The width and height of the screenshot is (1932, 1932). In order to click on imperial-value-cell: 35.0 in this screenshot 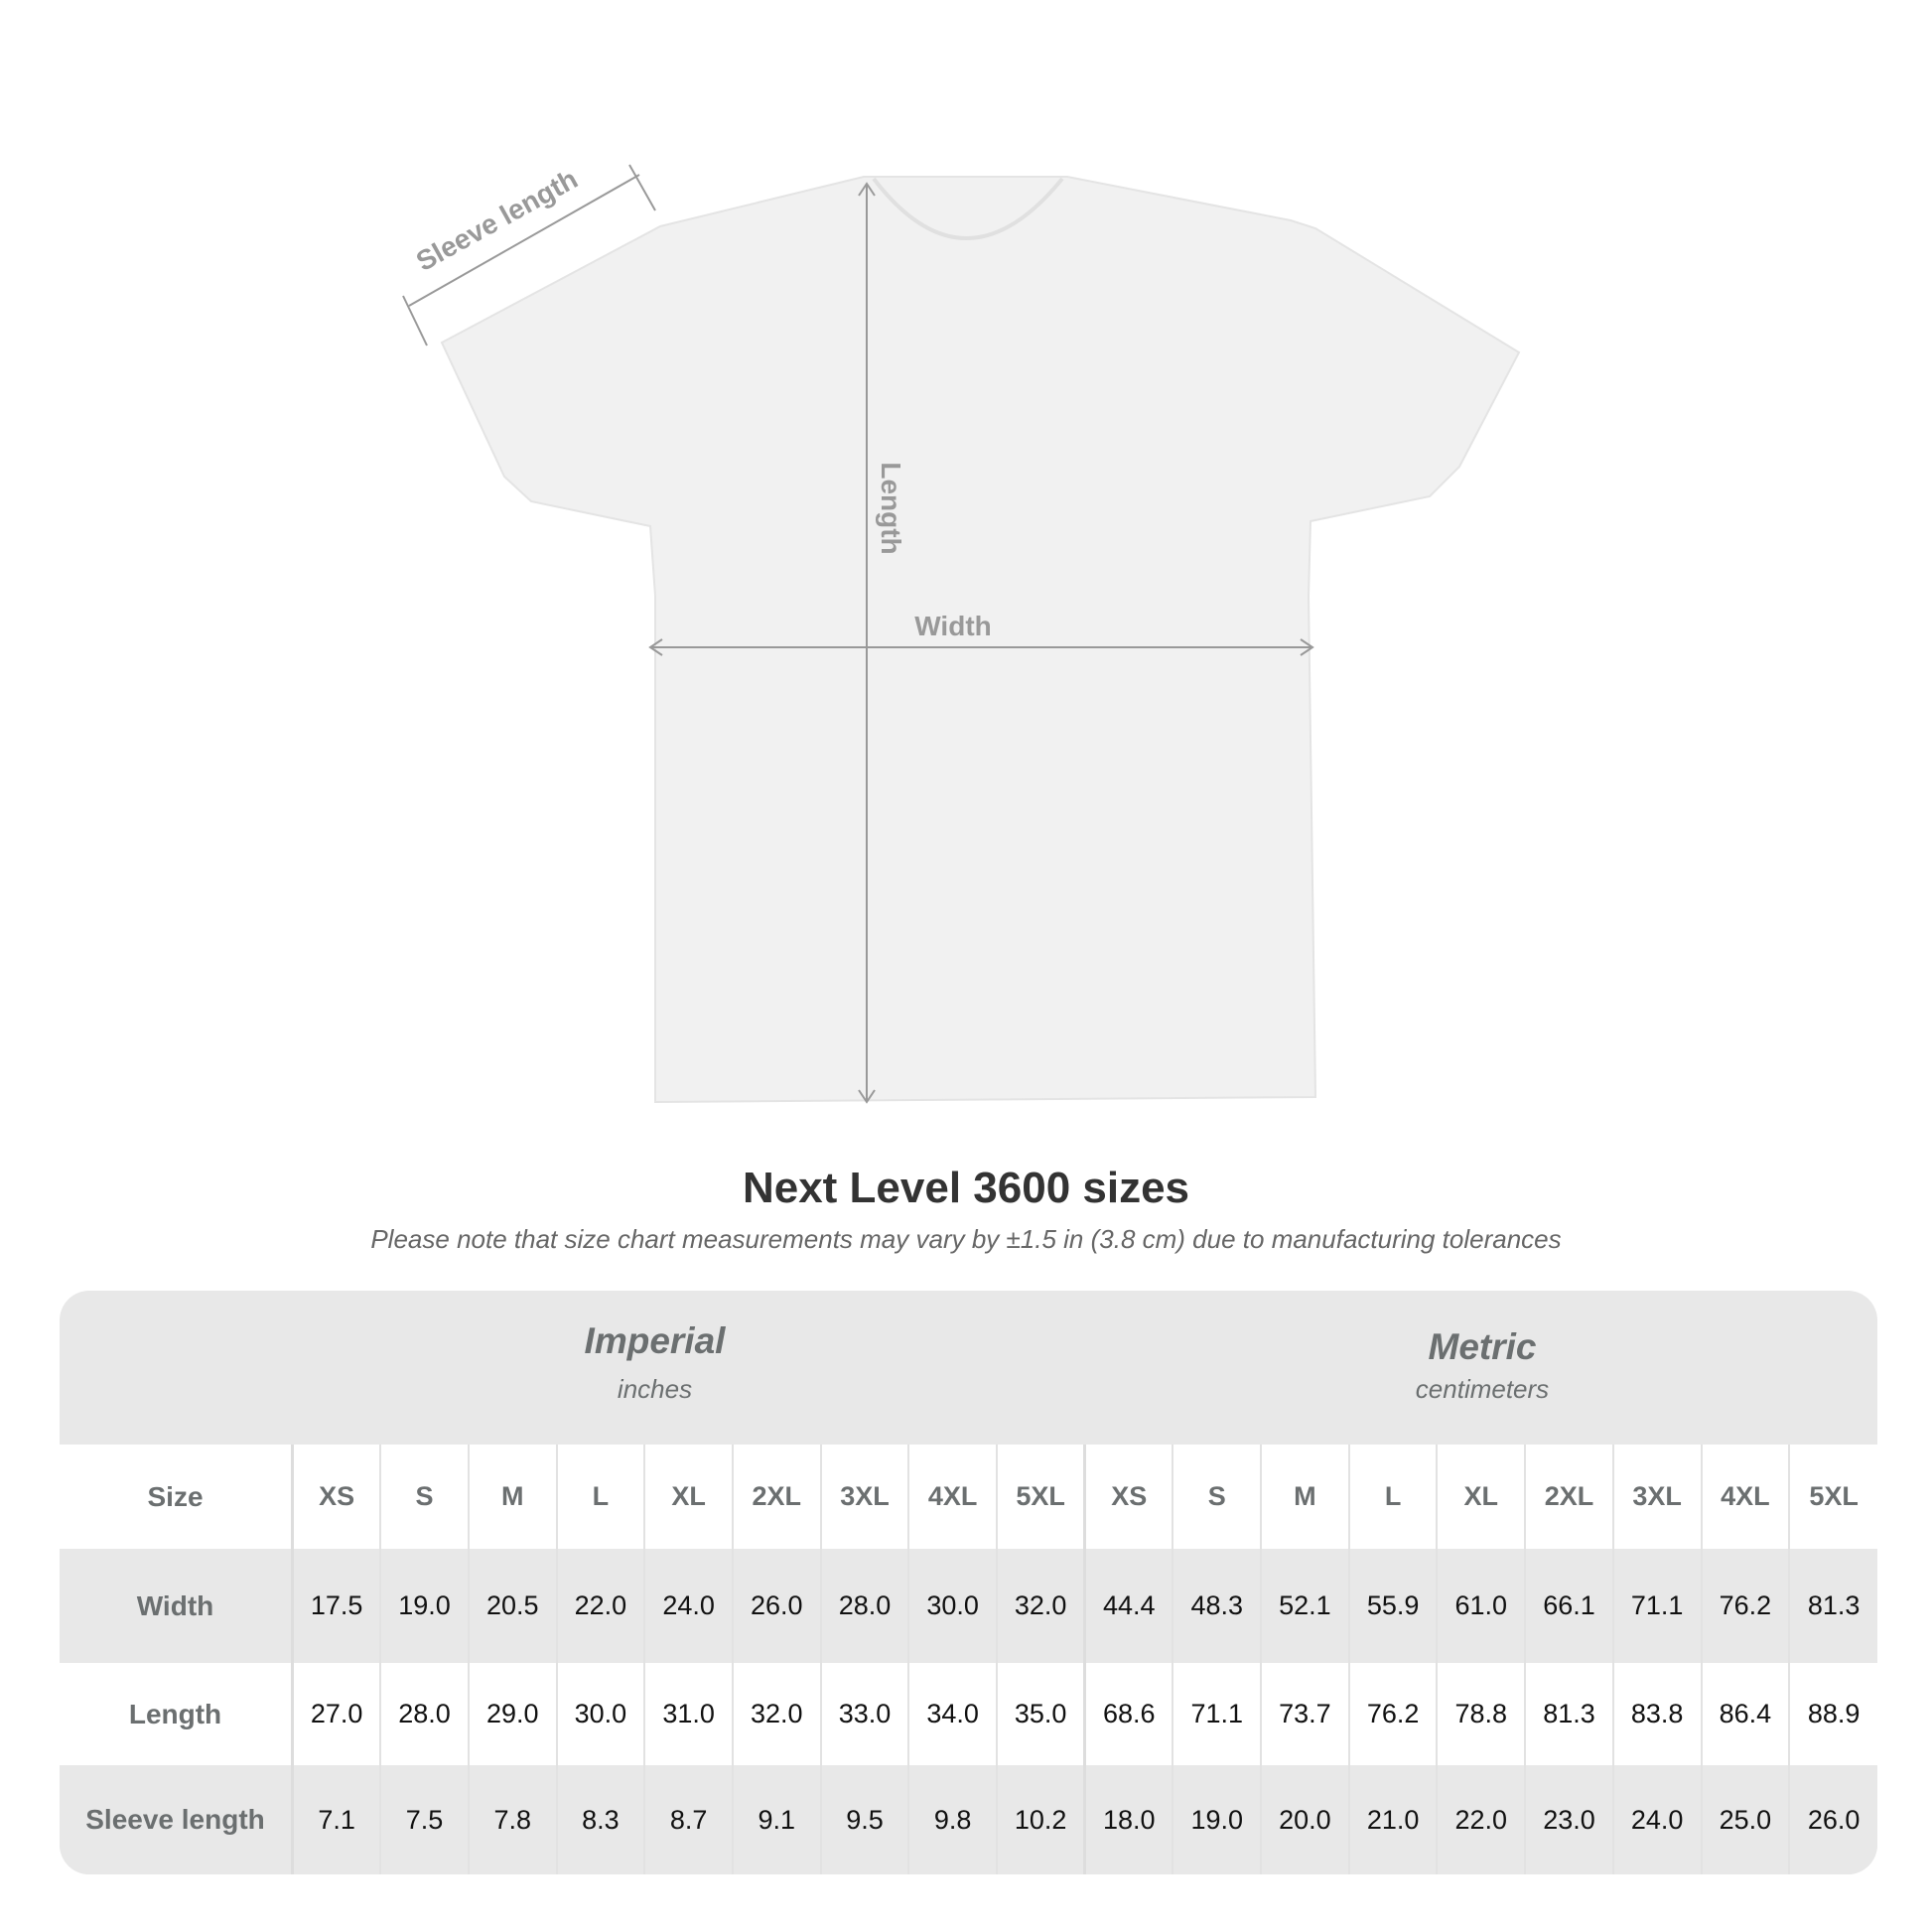, I will do `click(1040, 1714)`.